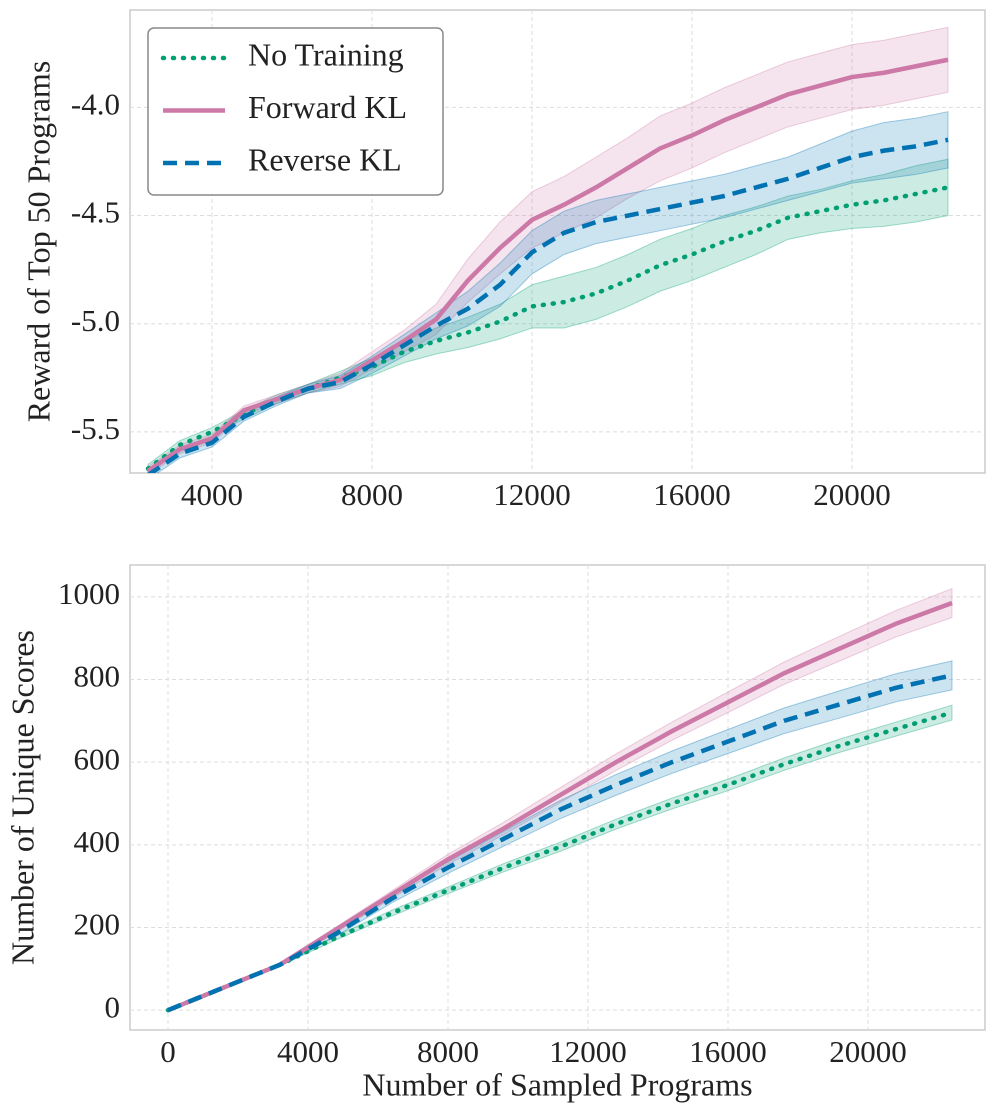  Describe the element at coordinates (97, 924) in the screenshot. I see `y-tick-label: 200` at that location.